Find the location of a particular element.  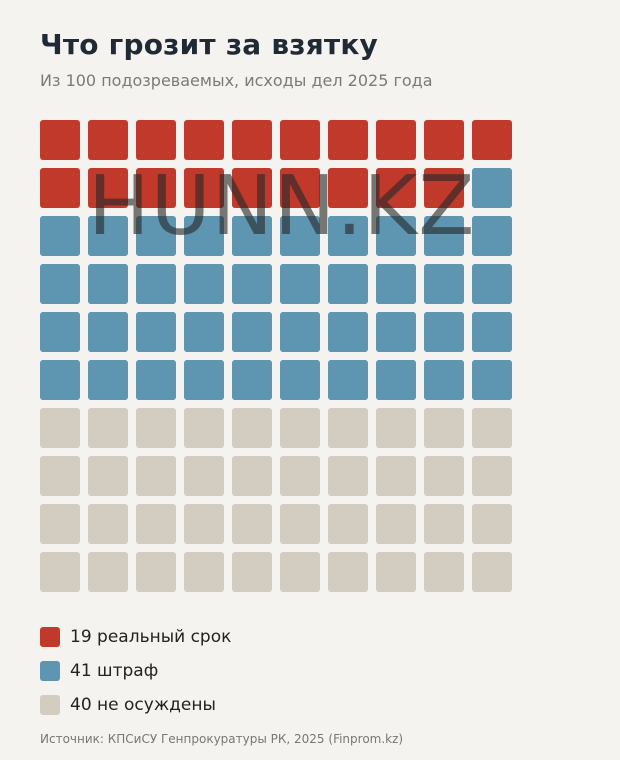

legend-label-fine: 41 штраф is located at coordinates (114, 671).